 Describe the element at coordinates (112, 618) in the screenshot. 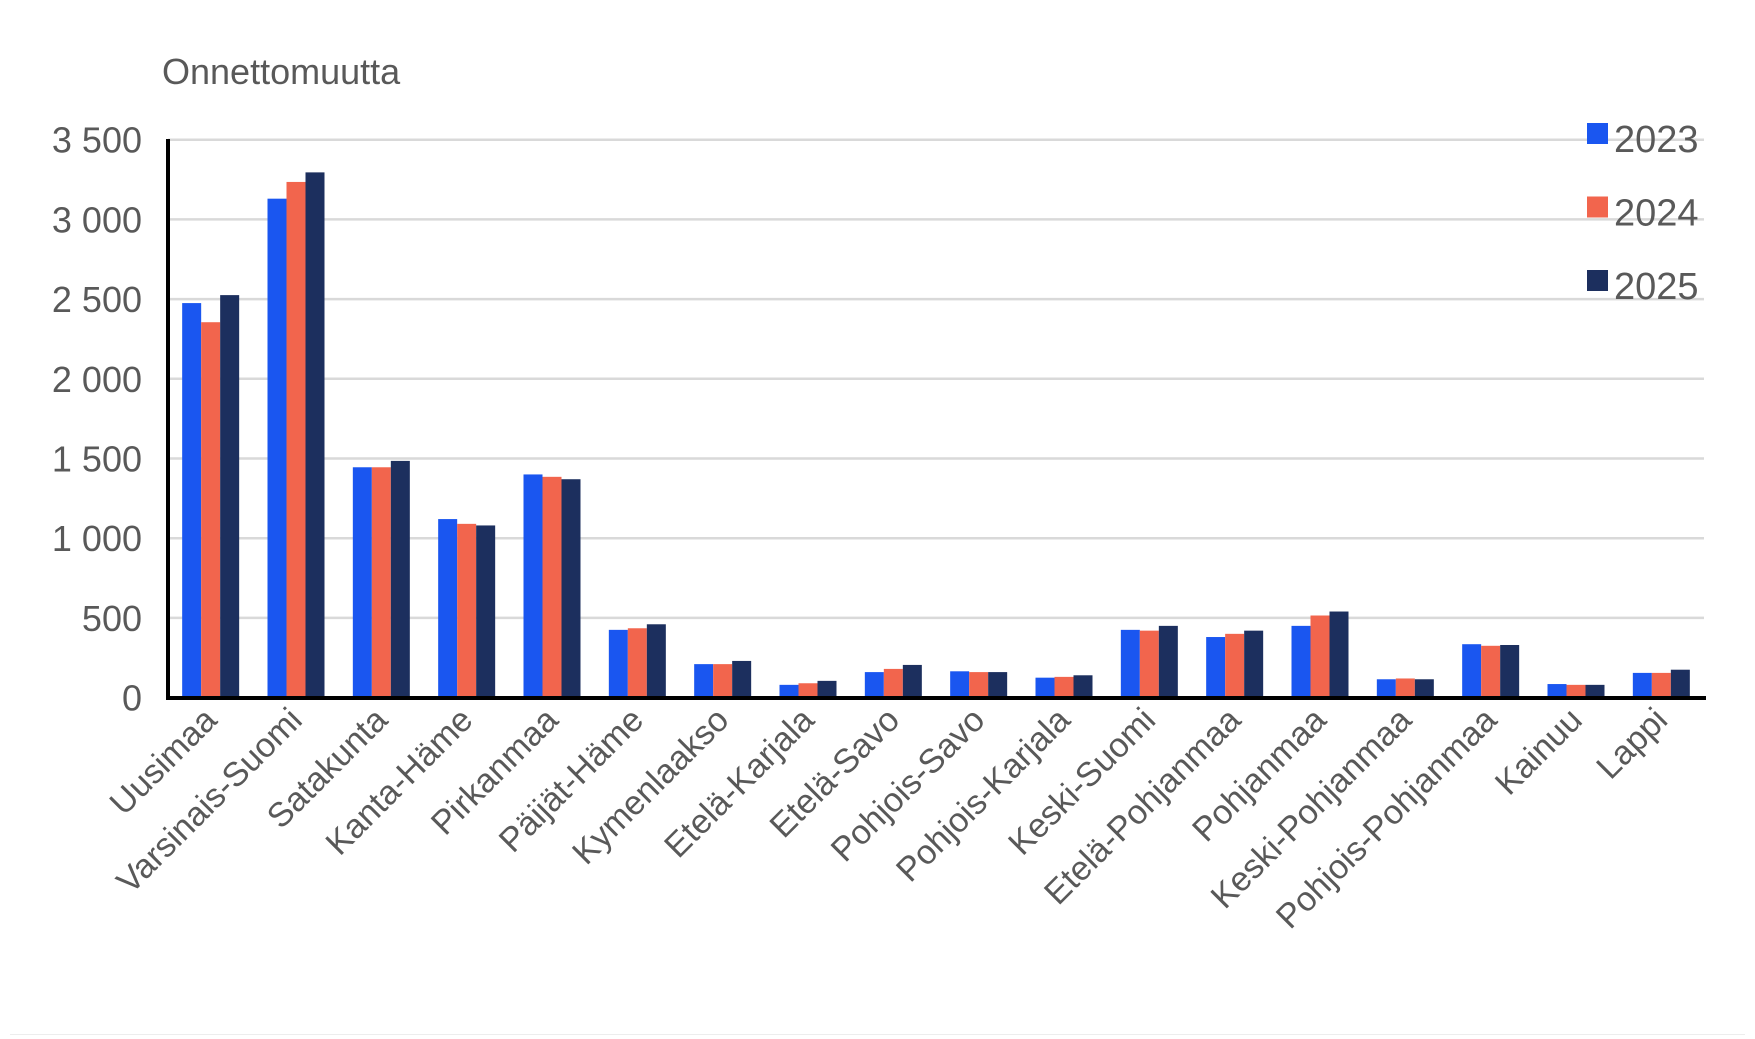

I see `y-tick-label: 500` at that location.